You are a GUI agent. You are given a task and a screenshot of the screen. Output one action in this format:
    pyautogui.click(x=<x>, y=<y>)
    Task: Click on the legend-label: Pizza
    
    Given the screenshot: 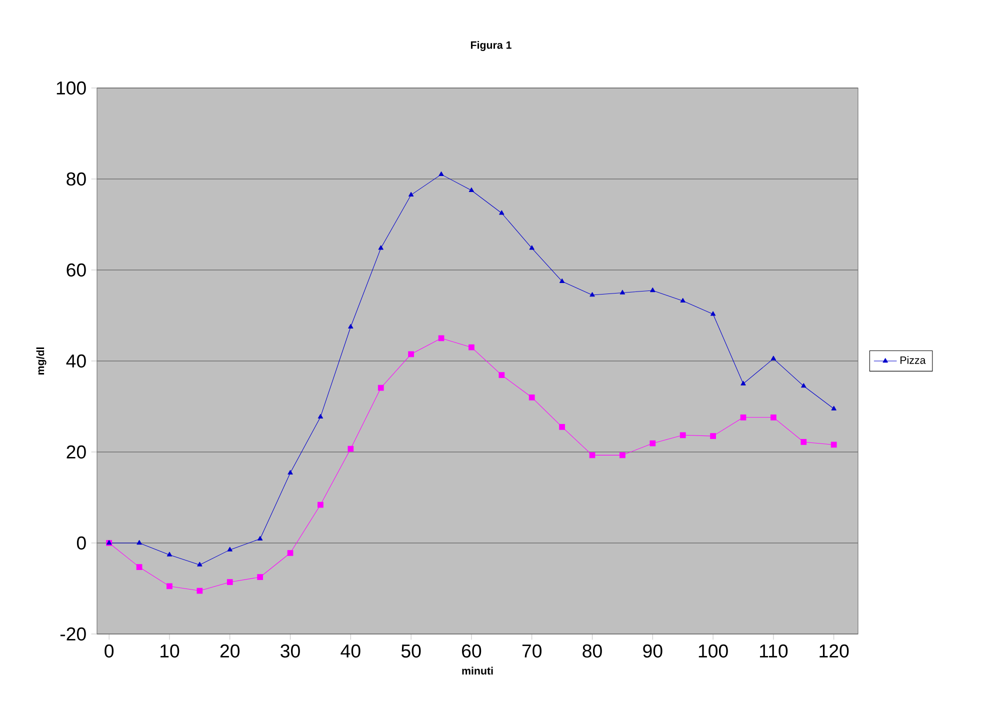 What is the action you would take?
    pyautogui.click(x=913, y=360)
    